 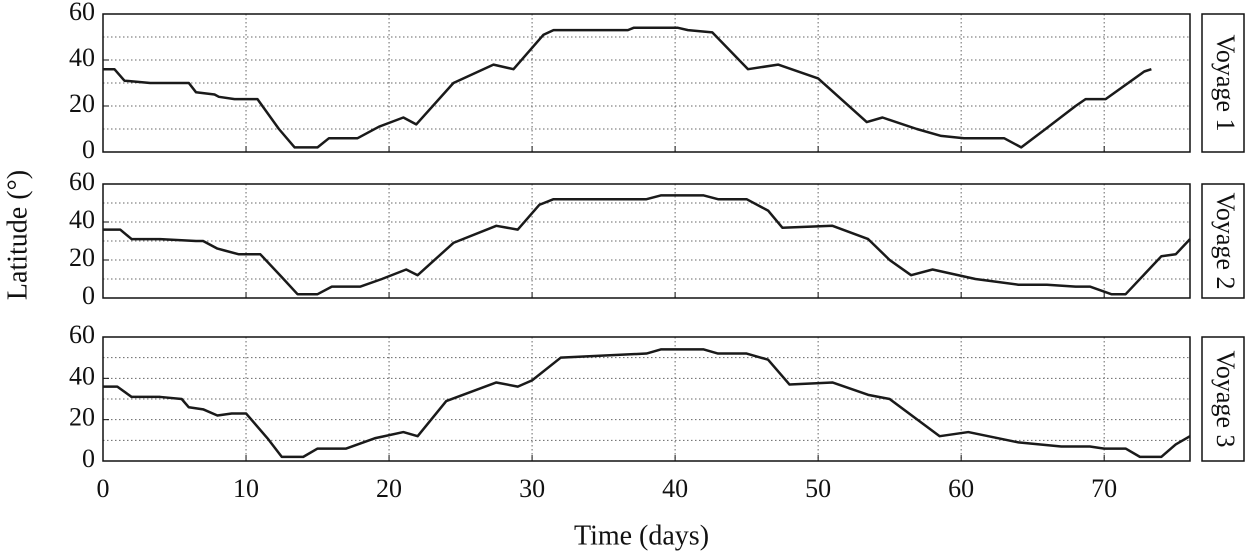 What do you see at coordinates (103, 488) in the screenshot?
I see `x-tick-label: 0` at bounding box center [103, 488].